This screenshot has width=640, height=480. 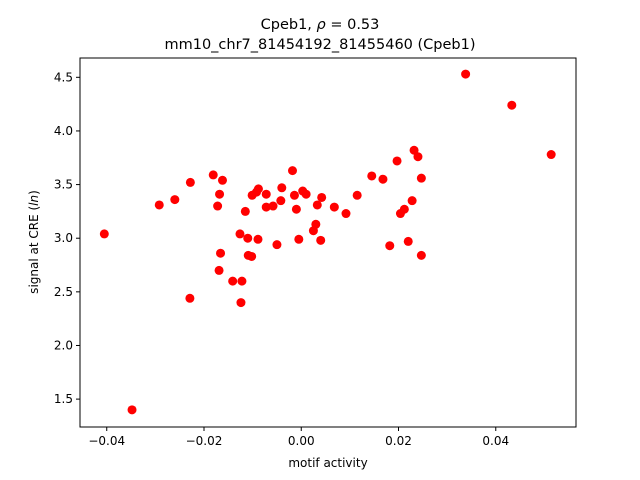 I want to click on x-tick-label-3: 0.02, so click(x=398, y=441).